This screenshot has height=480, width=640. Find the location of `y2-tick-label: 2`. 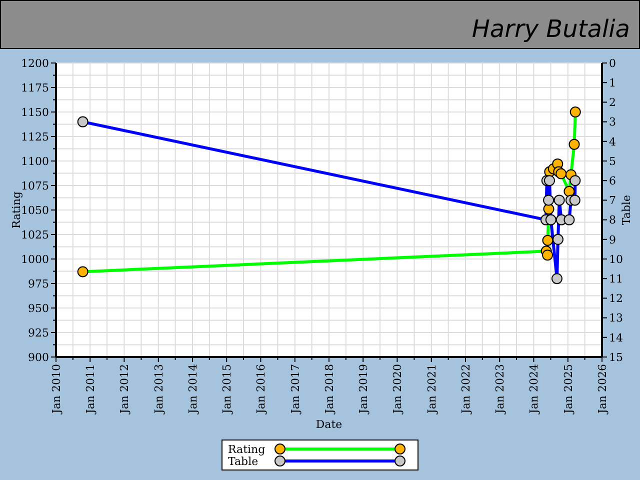

y2-tick-label: 2 is located at coordinates (612, 103).